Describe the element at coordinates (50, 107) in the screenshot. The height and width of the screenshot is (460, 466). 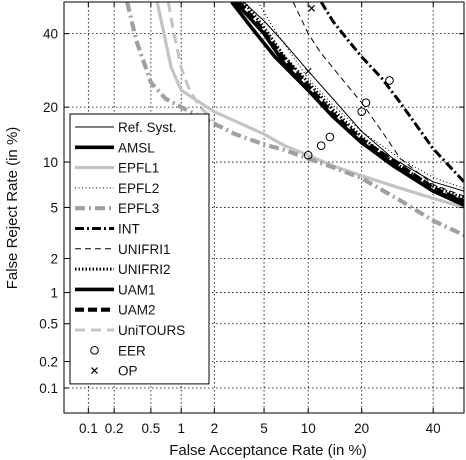
I see `y-tick-label: 20` at that location.